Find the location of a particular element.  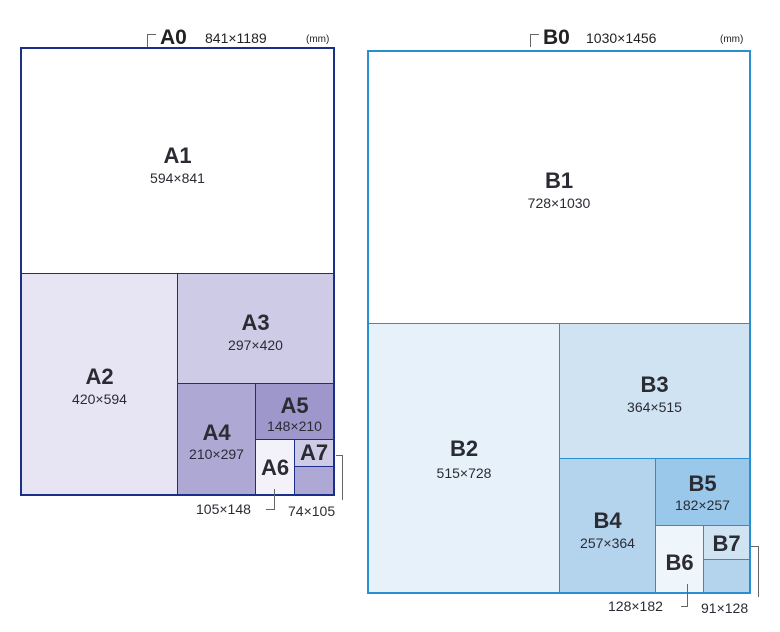

b0-header-bracket is located at coordinates (534, 40).